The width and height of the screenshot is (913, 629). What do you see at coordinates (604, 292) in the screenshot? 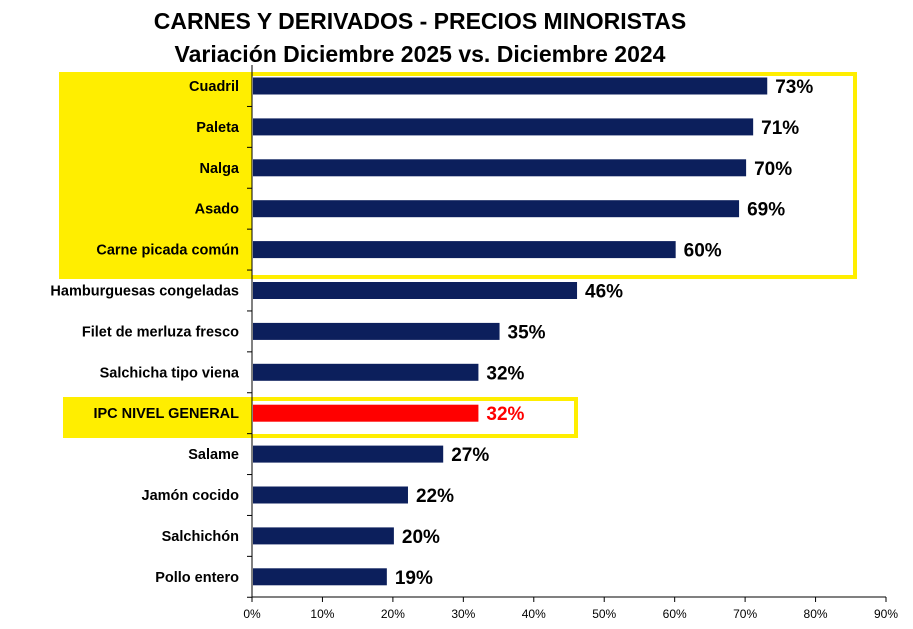
I see `data-label: 46%` at bounding box center [604, 292].